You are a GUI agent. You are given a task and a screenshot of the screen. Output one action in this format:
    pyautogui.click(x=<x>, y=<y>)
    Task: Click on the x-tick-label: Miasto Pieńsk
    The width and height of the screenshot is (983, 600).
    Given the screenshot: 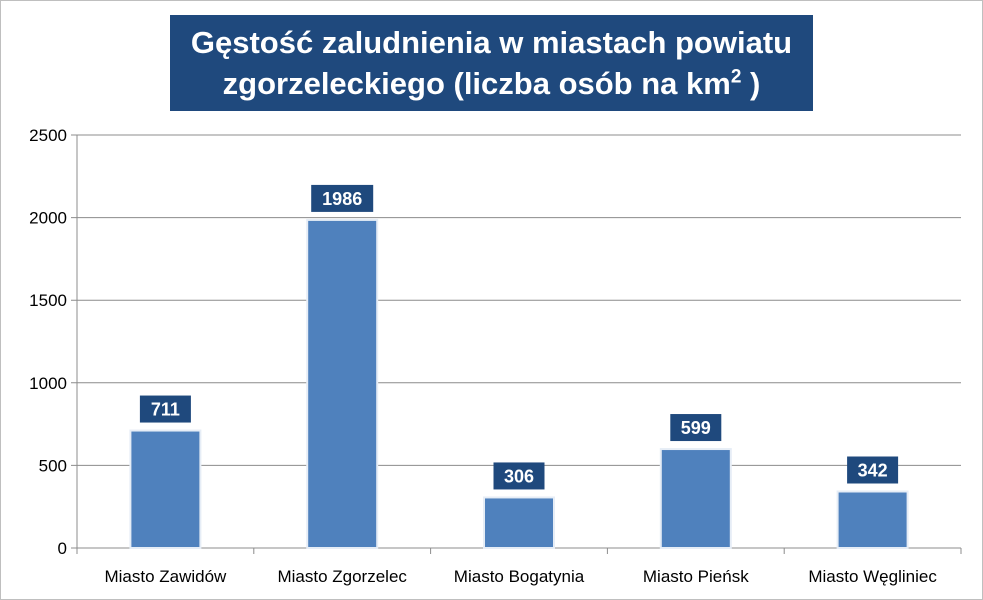 What is the action you would take?
    pyautogui.click(x=696, y=576)
    